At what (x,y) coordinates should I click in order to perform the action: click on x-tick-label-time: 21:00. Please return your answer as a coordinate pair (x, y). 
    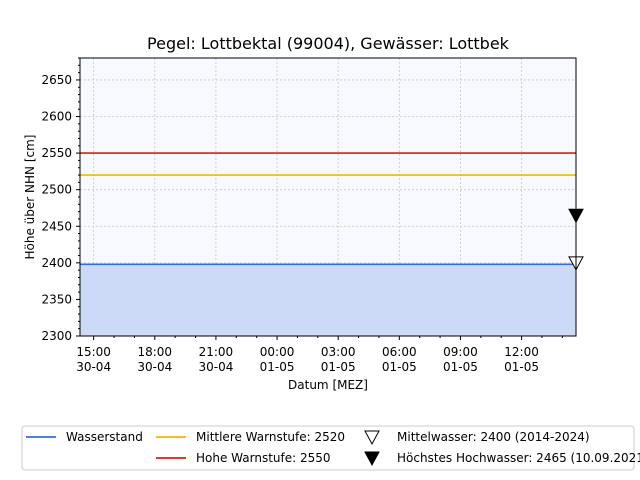
    Looking at the image, I should click on (216, 352).